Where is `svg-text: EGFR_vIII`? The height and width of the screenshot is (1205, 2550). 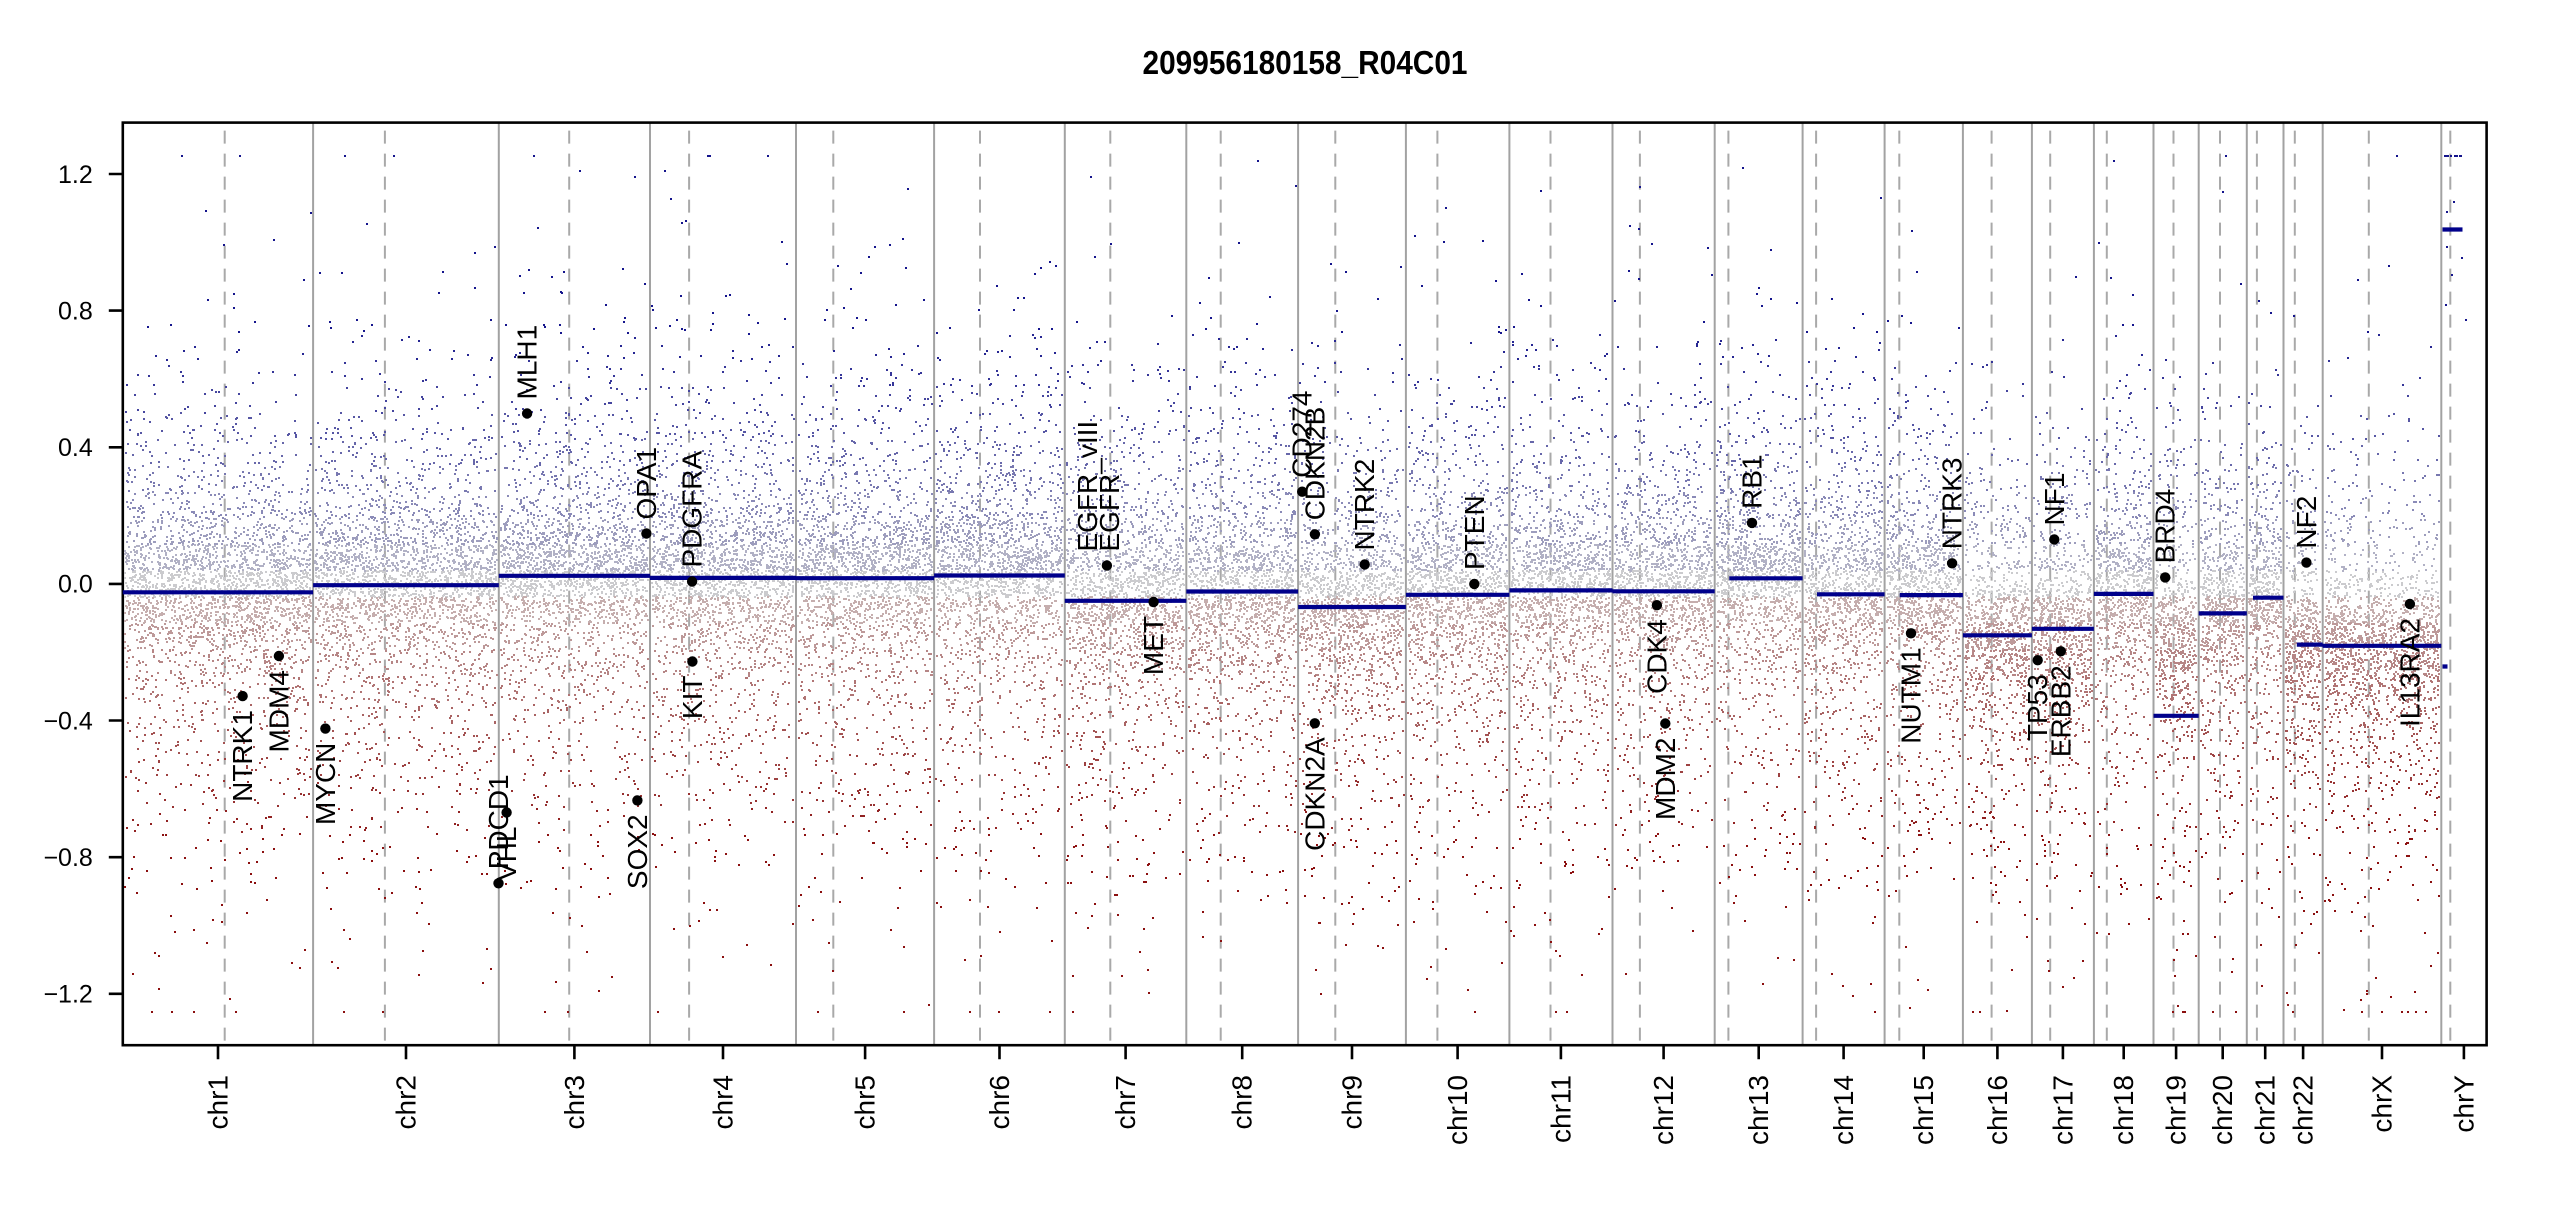
svg-text: EGFR_vIII is located at coordinates (1087, 486).